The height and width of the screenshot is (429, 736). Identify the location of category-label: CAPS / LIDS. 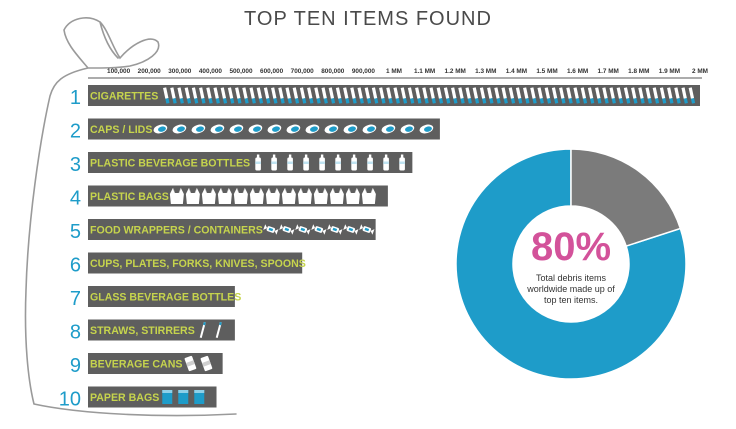
(121, 130).